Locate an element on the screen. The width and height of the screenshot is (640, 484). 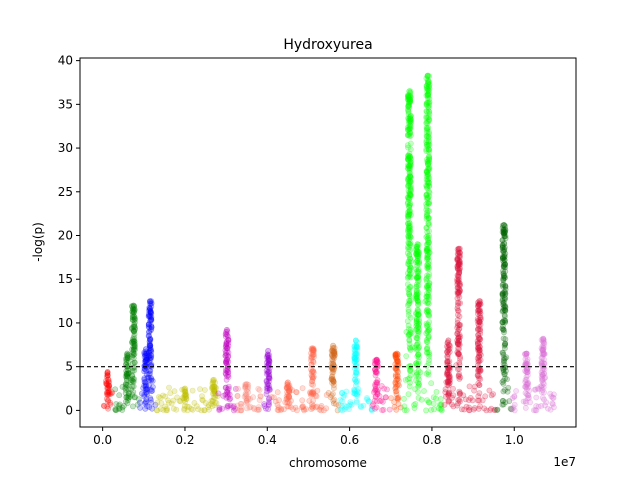
chromosome-series is located at coordinates (299, 379).